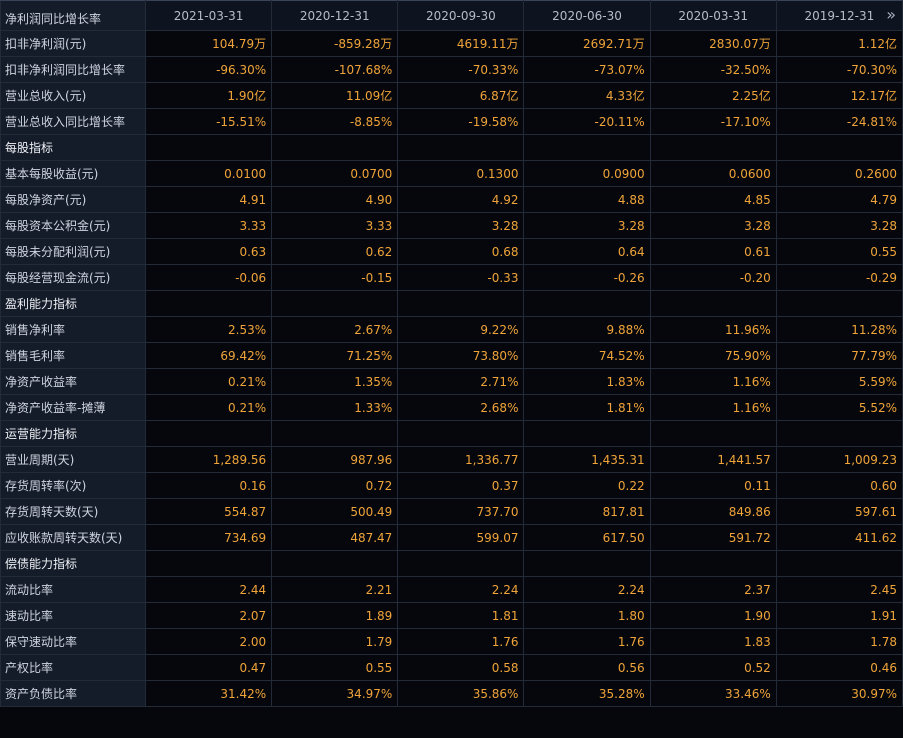  I want to click on row-label: 资产负债比率, so click(73, 693).